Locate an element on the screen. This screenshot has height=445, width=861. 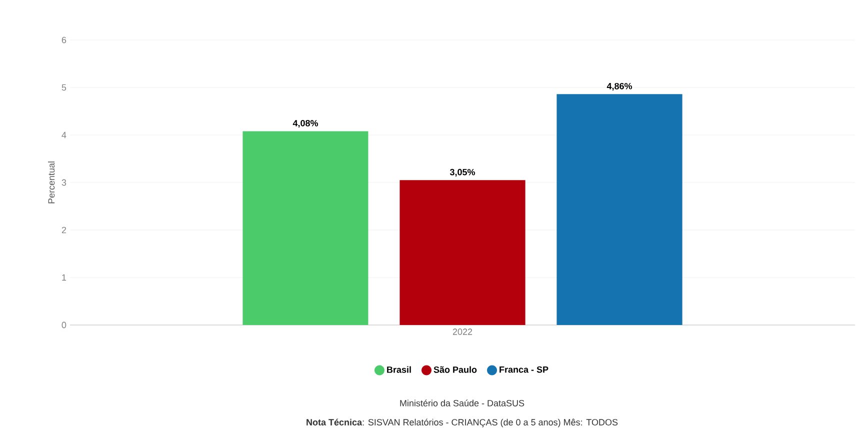
data-label: 3,05% is located at coordinates (463, 172).